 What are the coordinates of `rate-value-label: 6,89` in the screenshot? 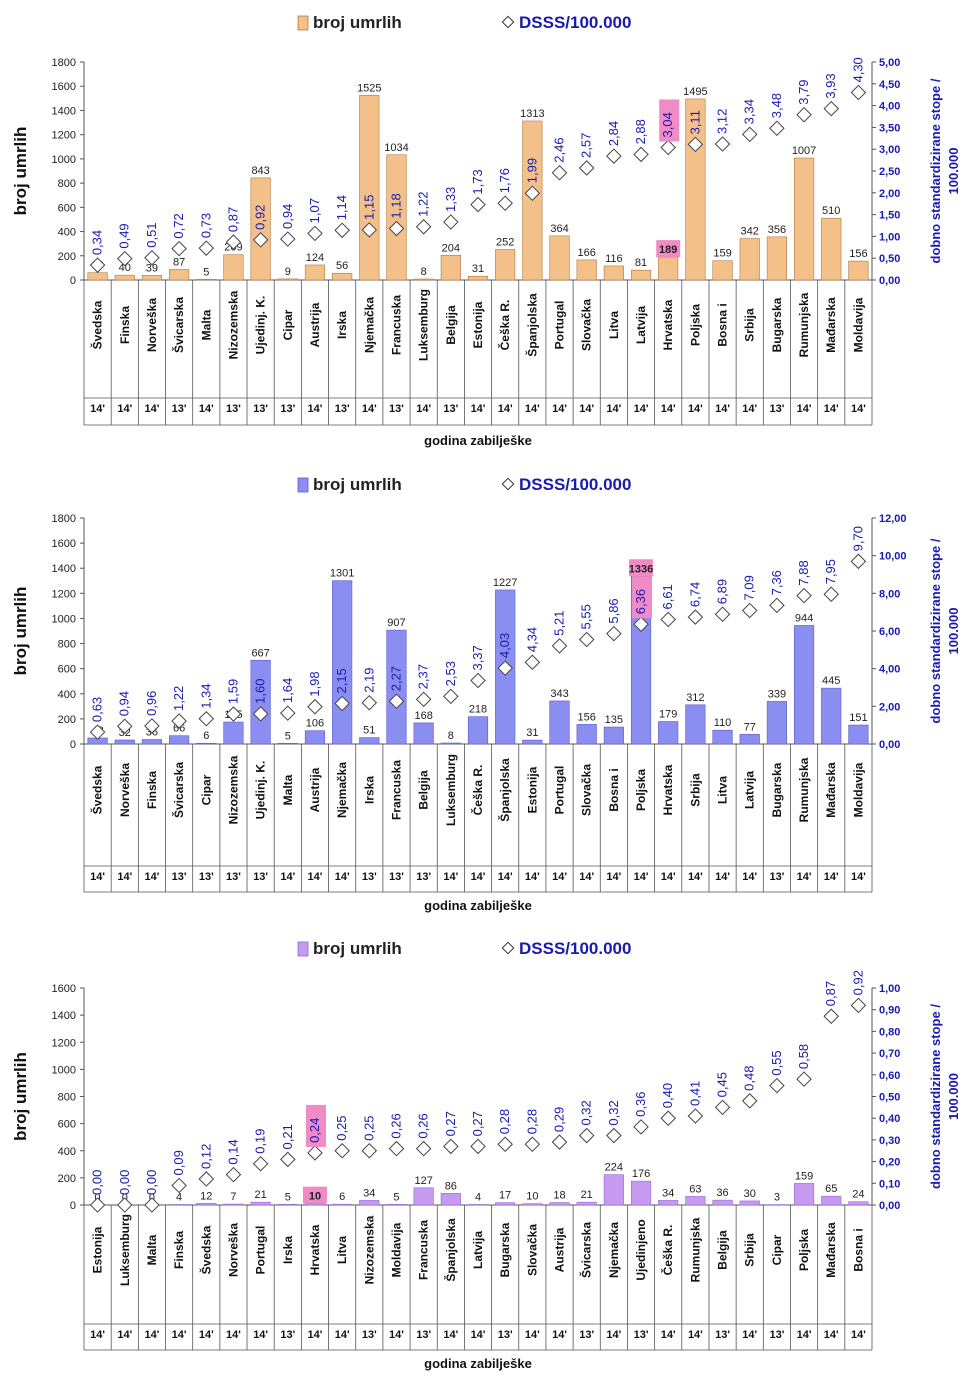 It's located at (722, 591).